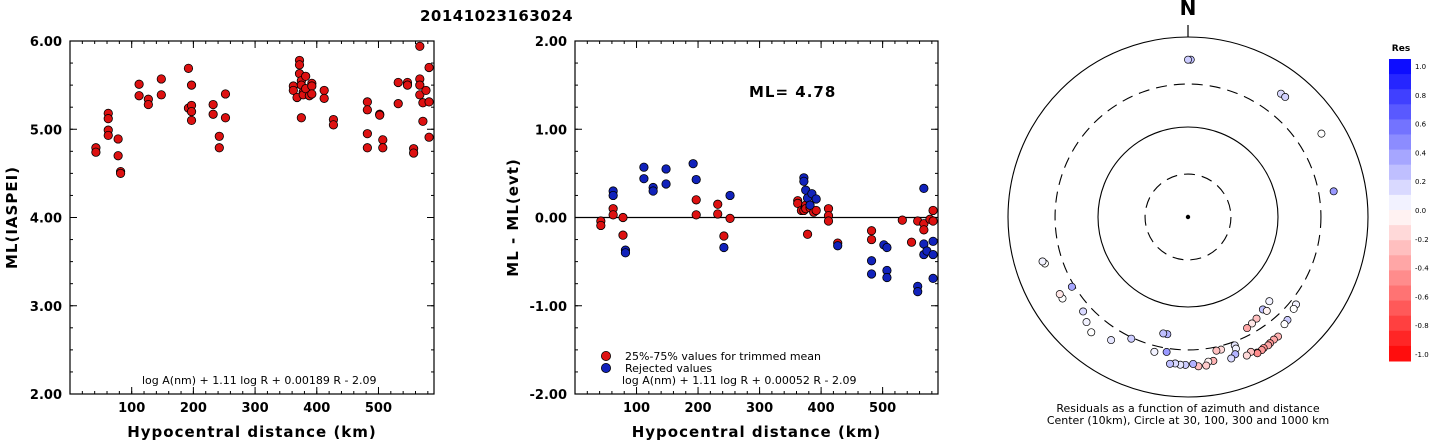 Image resolution: width=1437 pixels, height=441 pixels. I want to click on legend-label-rejected: Rejected values, so click(668, 368).